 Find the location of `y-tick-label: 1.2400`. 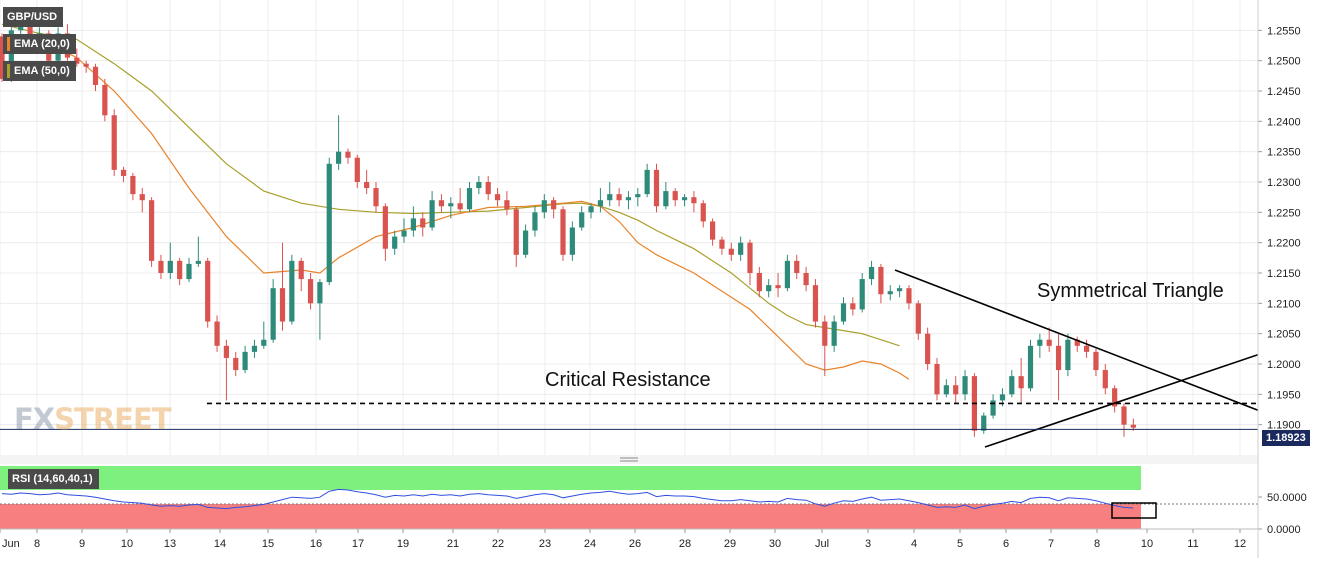

y-tick-label: 1.2400 is located at coordinates (1284, 122).